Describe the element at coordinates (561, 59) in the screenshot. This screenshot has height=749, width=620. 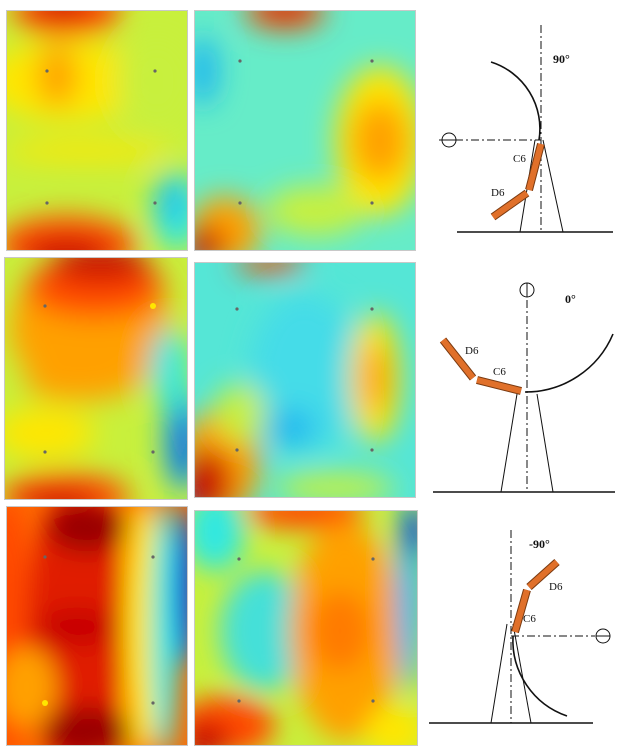
I see `angle-label: 90°` at that location.